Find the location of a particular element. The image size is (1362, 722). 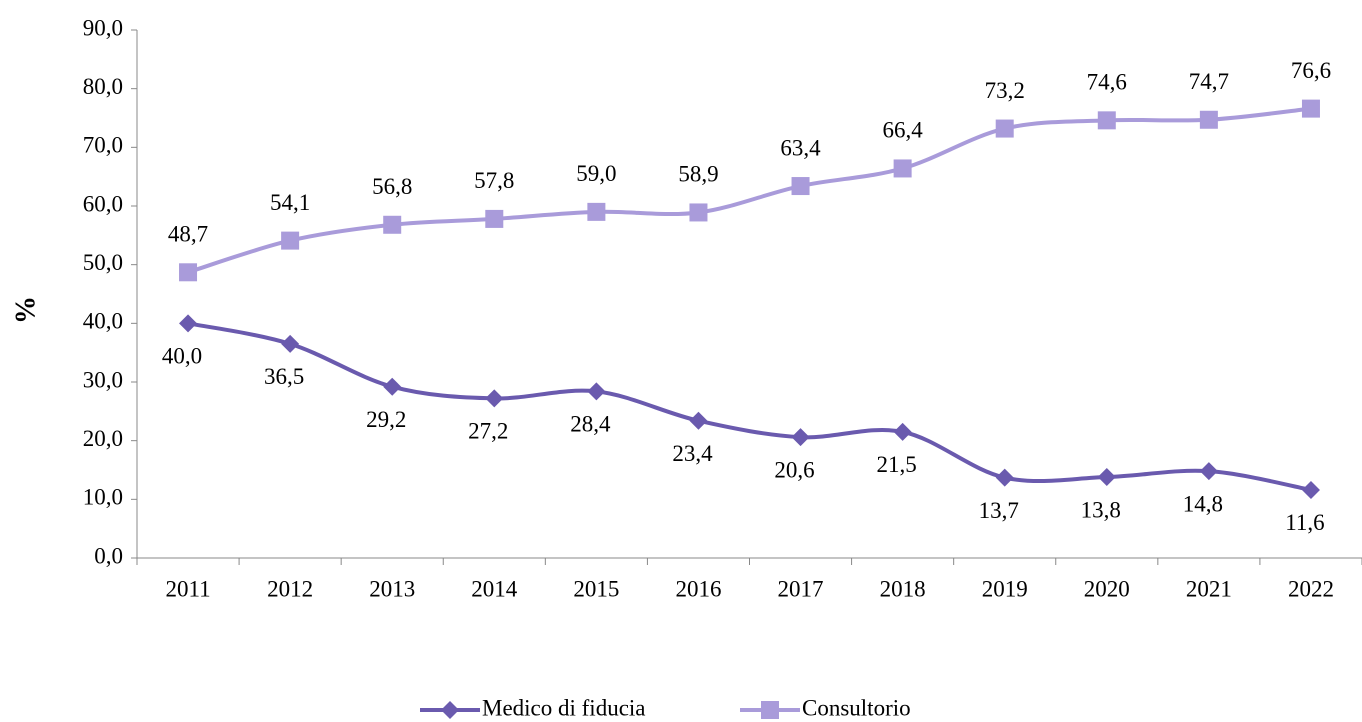

data-label: 29,2 is located at coordinates (386, 419).